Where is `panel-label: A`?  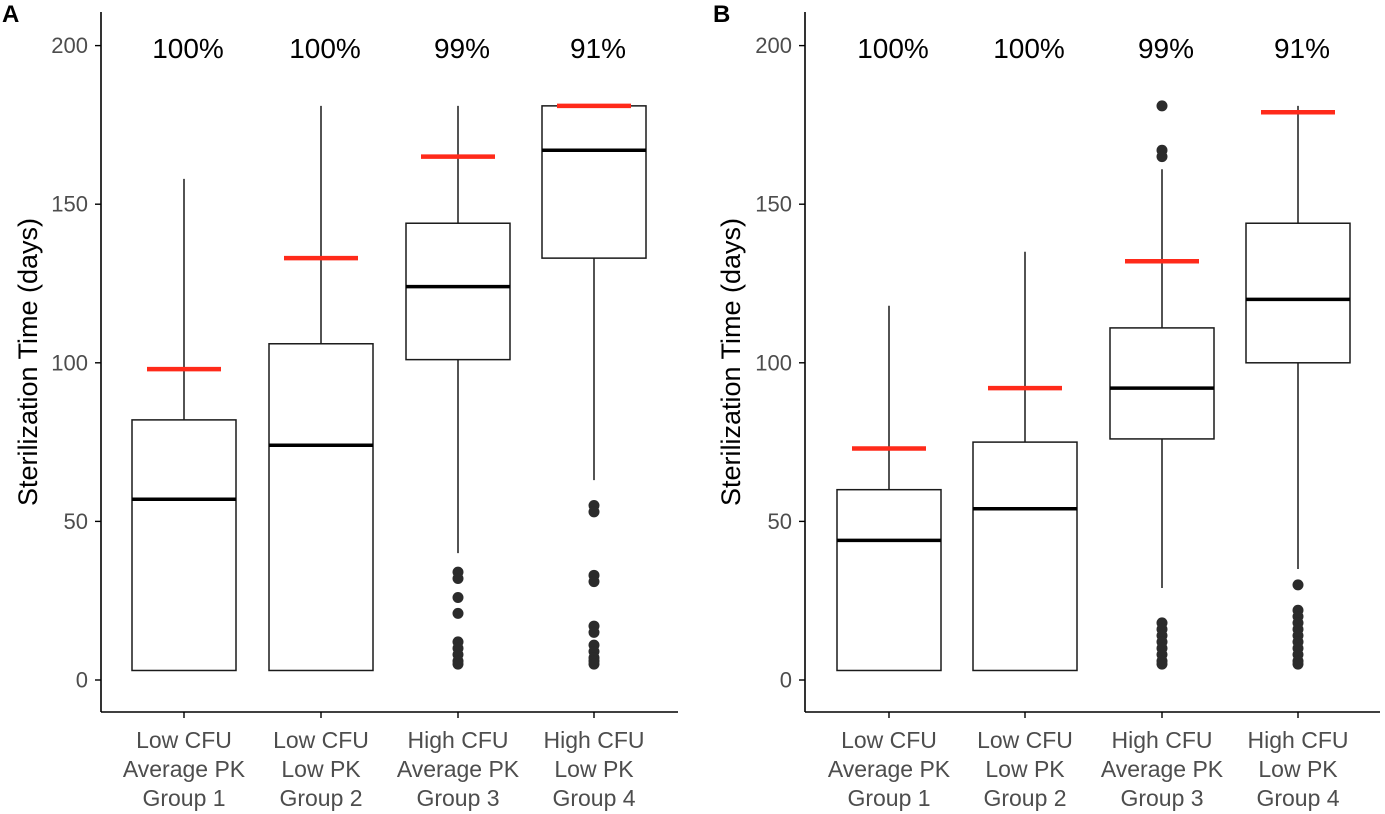 panel-label: A is located at coordinates (10, 14).